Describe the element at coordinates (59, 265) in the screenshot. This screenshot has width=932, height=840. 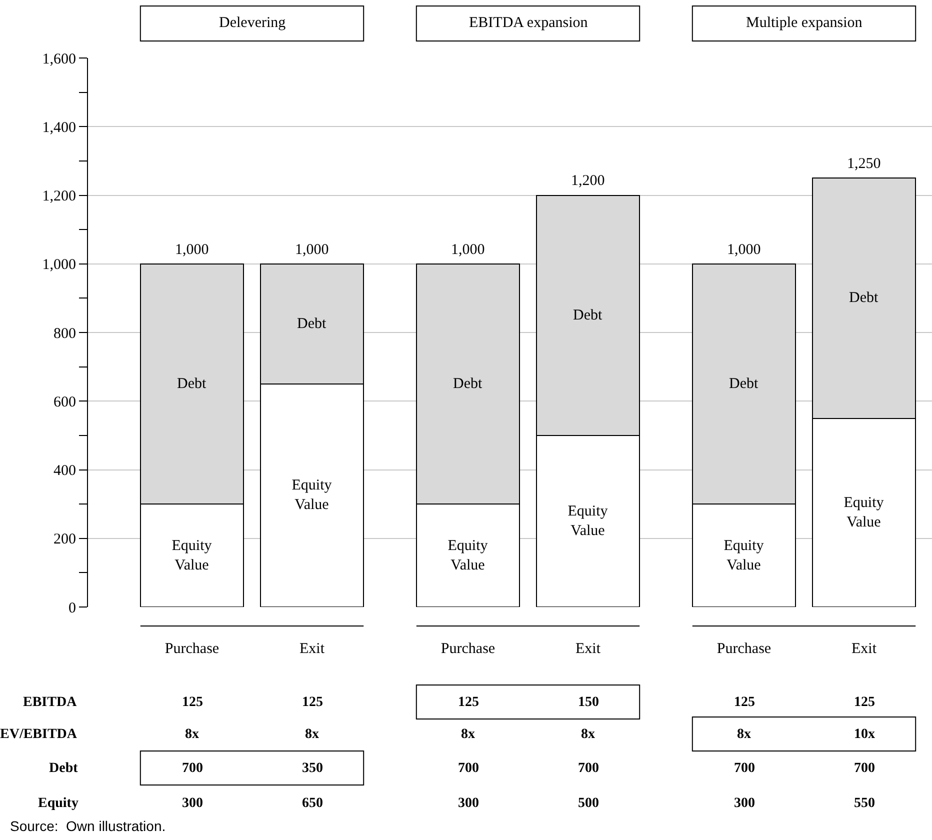
I see `y-tick-label: 1,000` at that location.